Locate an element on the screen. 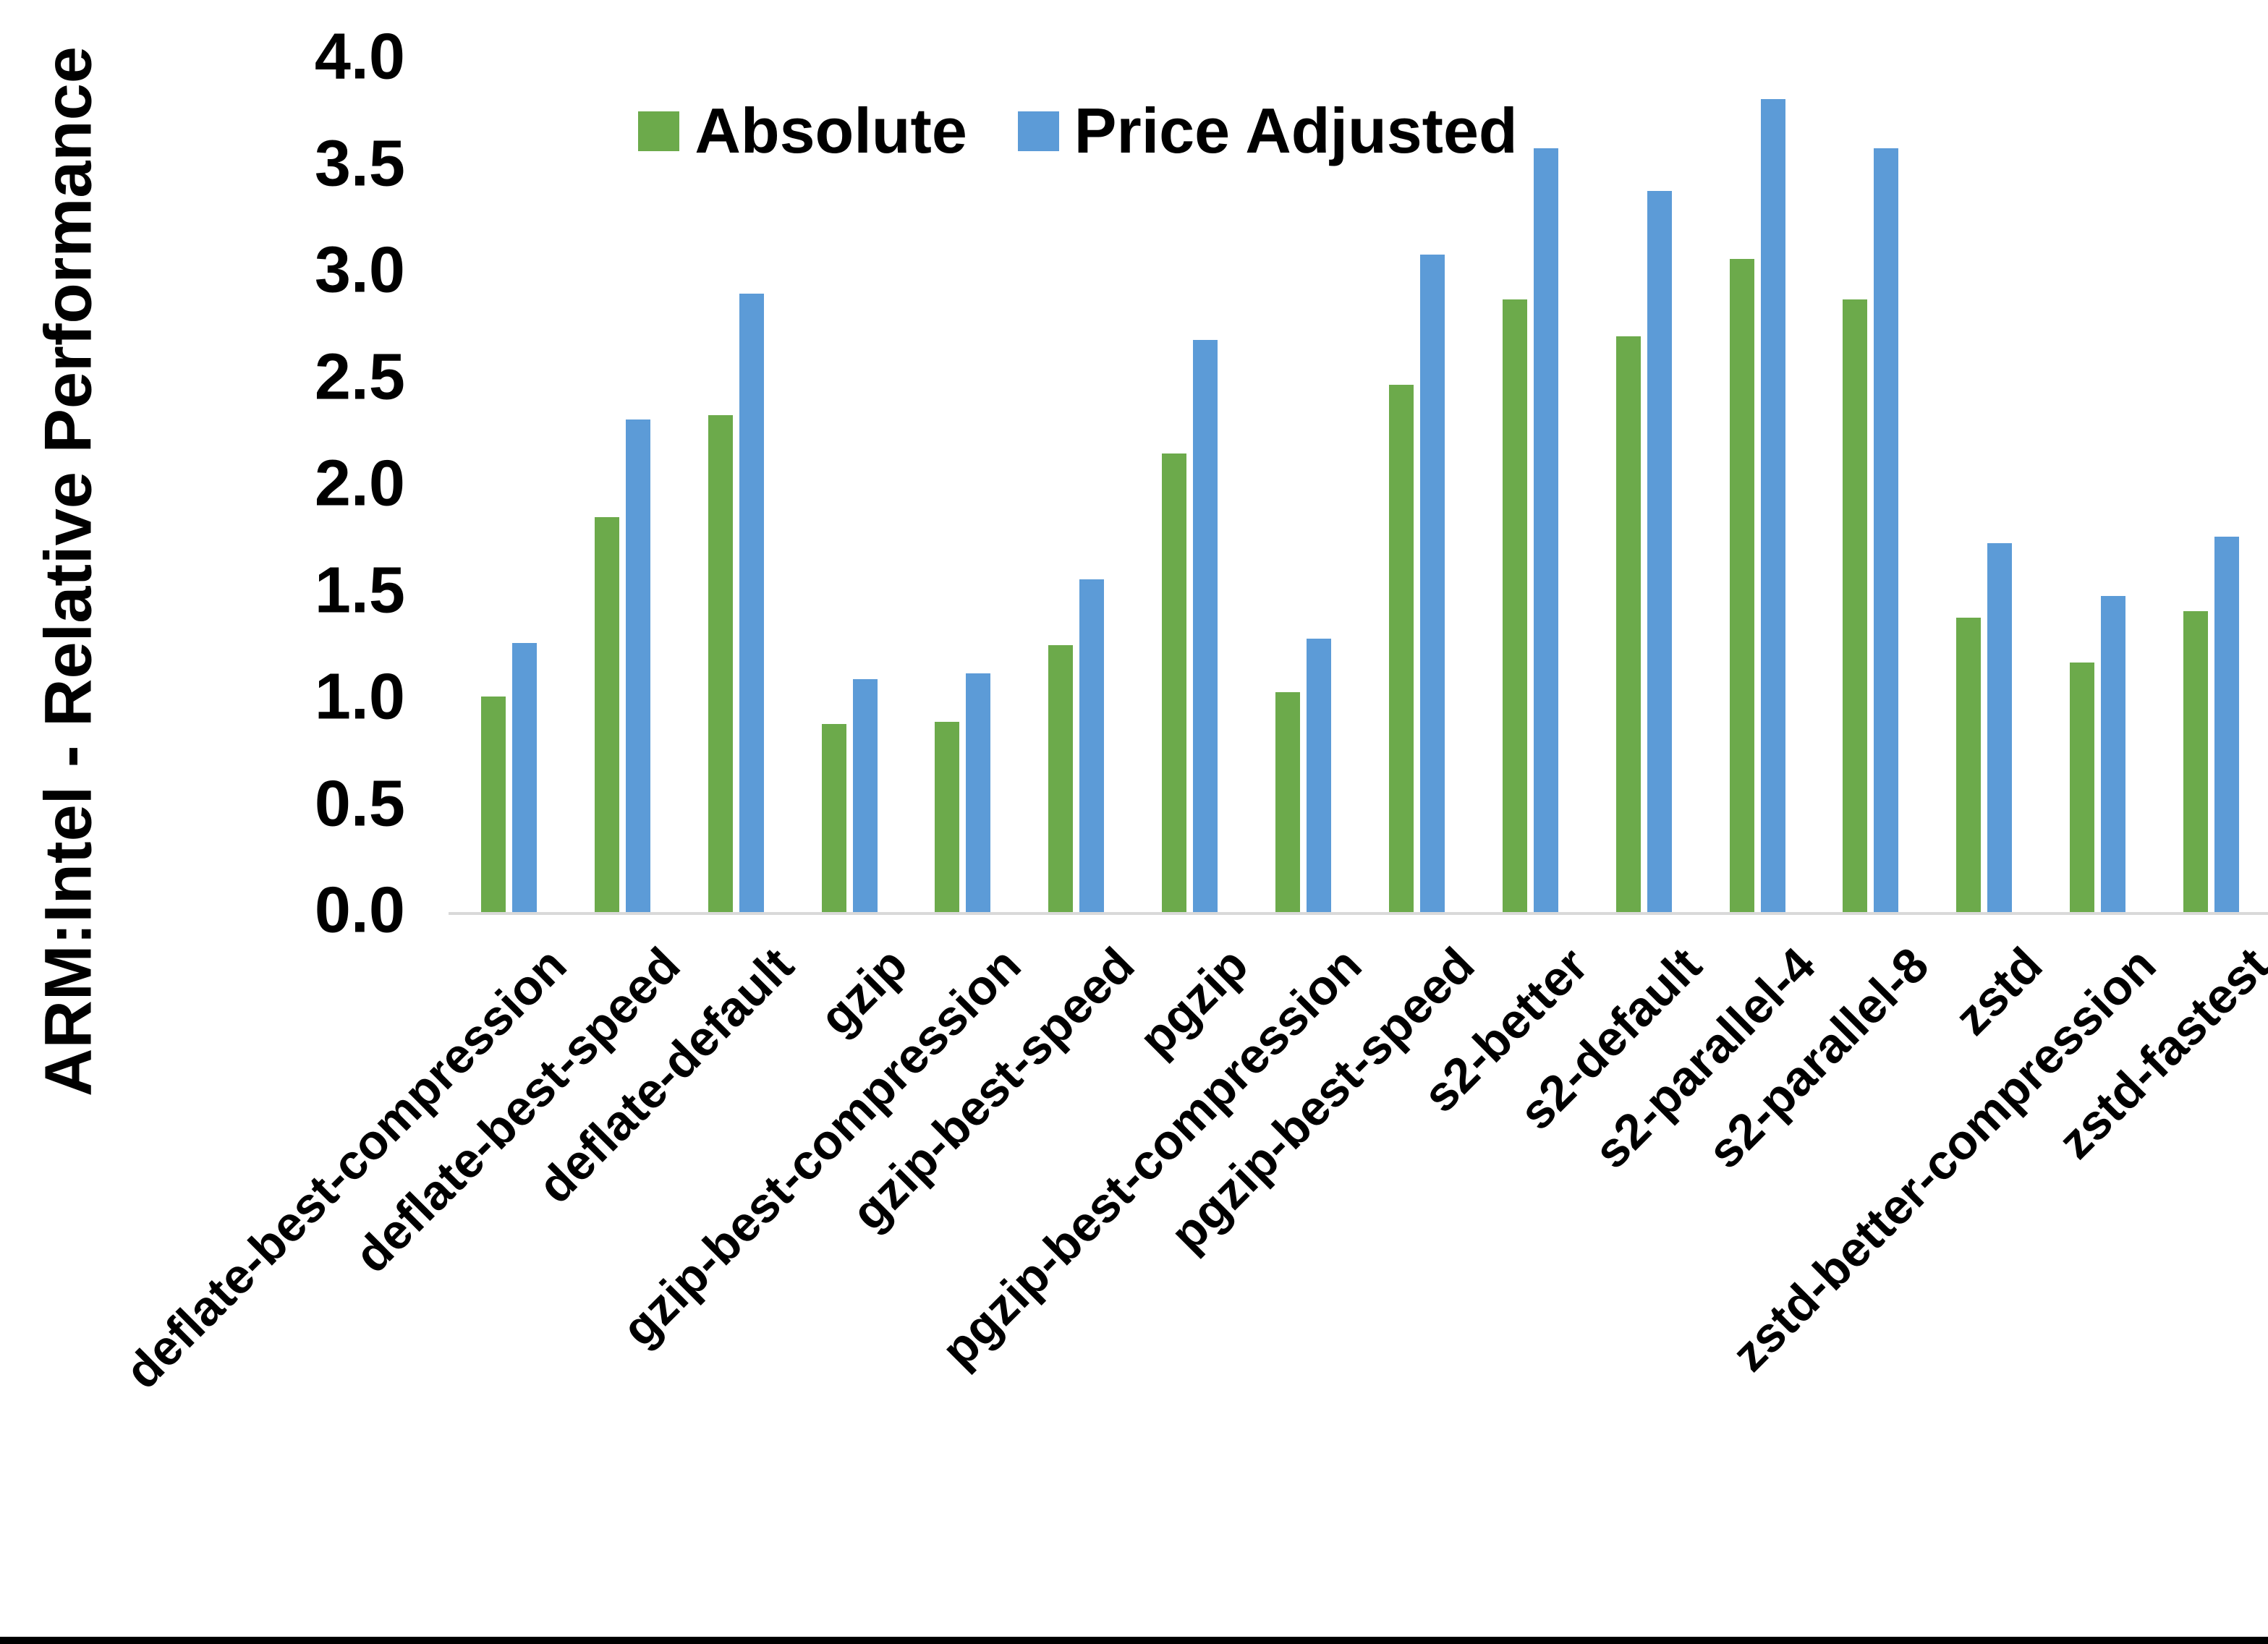 This screenshot has height=1644, width=2268. bar-group-s2-default is located at coordinates (1644, 485).